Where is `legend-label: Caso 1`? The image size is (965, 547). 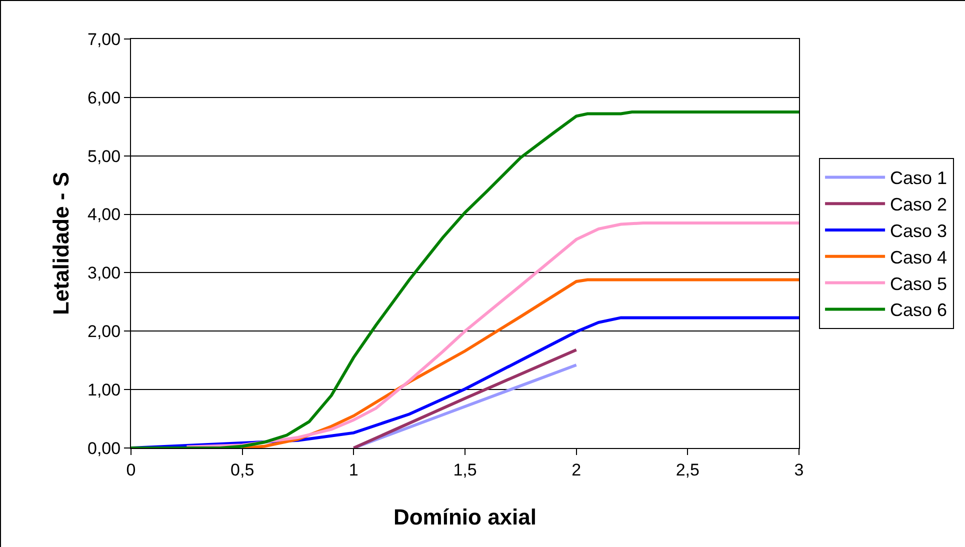
legend-label: Caso 1 is located at coordinates (919, 178).